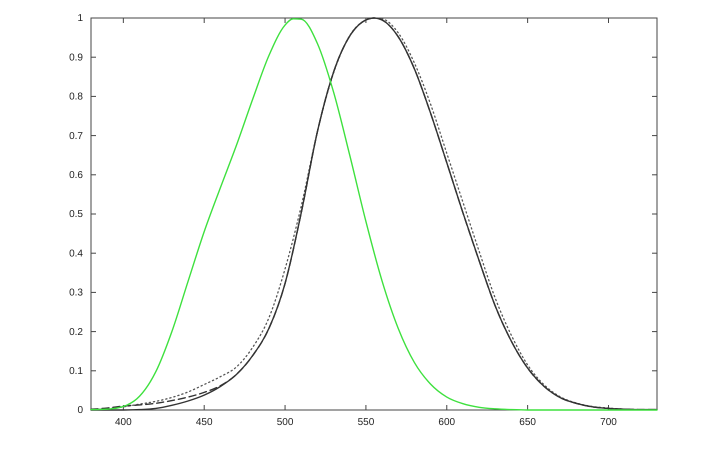 This screenshot has width=716, height=456. I want to click on x-tick-label: 650, so click(527, 422).